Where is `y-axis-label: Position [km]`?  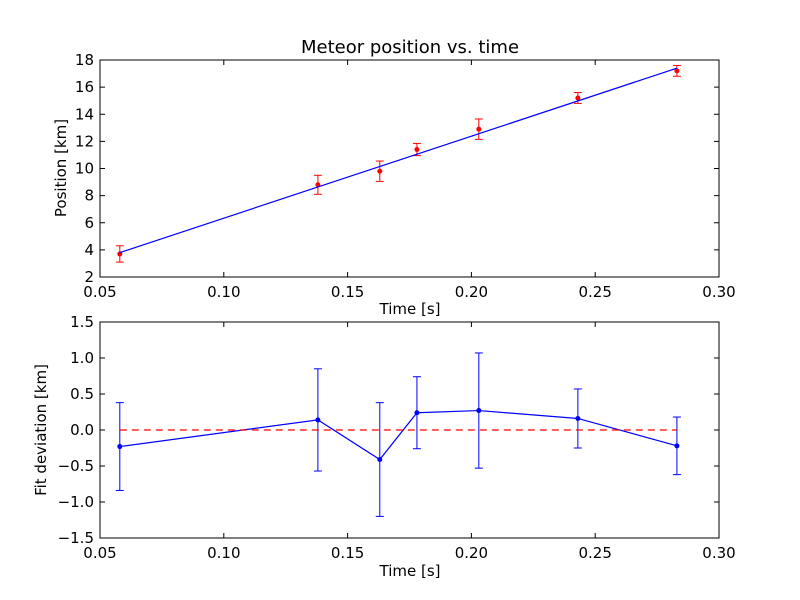
y-axis-label: Position [km] is located at coordinates (61, 168).